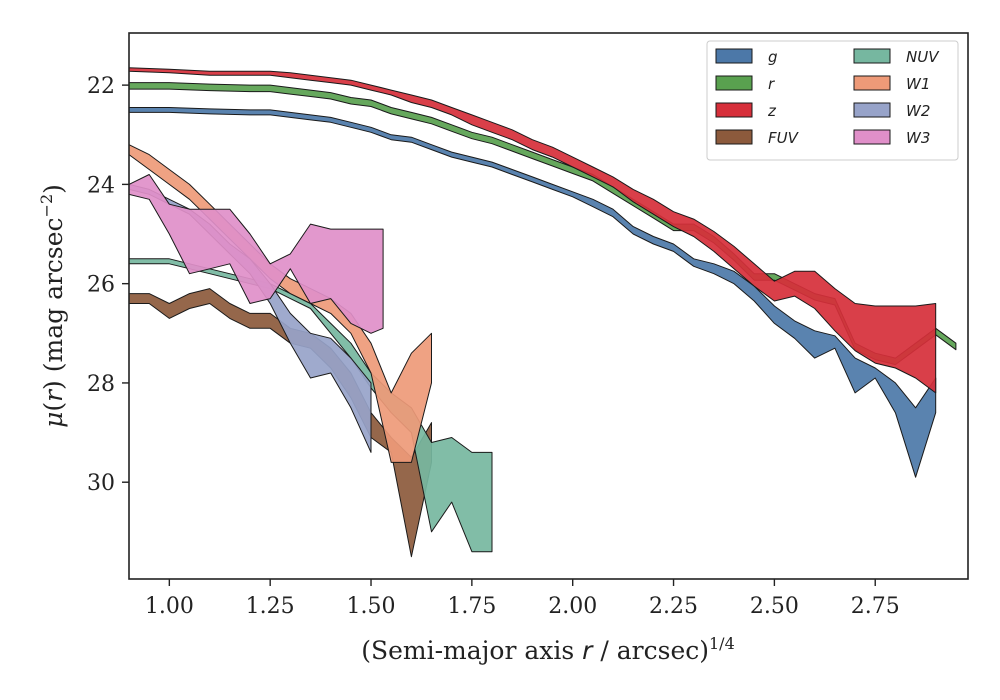 The height and width of the screenshot is (700, 1000). What do you see at coordinates (371, 606) in the screenshot?
I see `x-tick-label: 1.50` at bounding box center [371, 606].